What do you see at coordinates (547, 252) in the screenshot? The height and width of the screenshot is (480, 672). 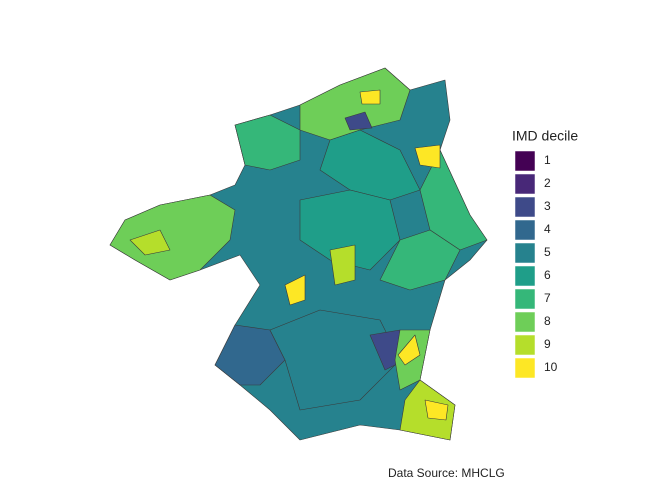 I see `legend-label: 5` at bounding box center [547, 252].